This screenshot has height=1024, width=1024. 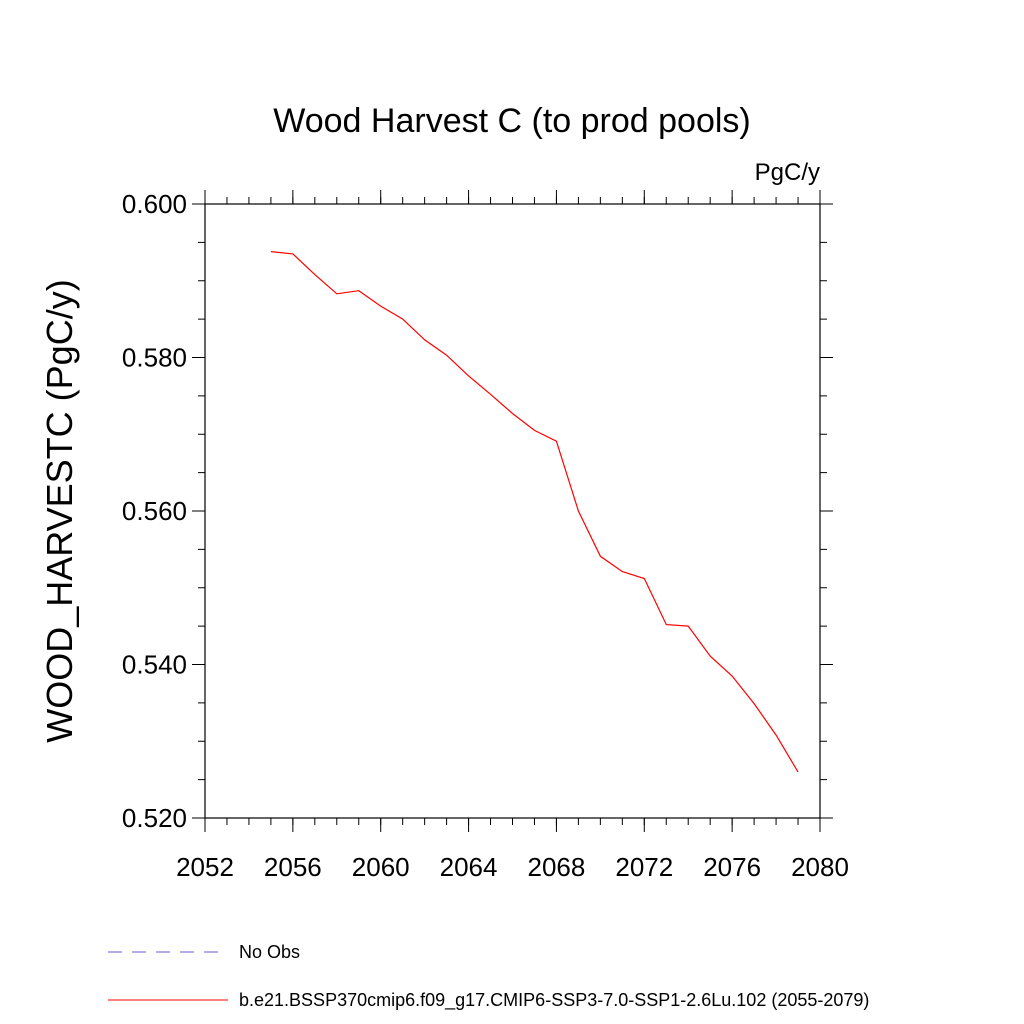 What do you see at coordinates (154, 511) in the screenshot?
I see `y-tick-label: 0.560` at bounding box center [154, 511].